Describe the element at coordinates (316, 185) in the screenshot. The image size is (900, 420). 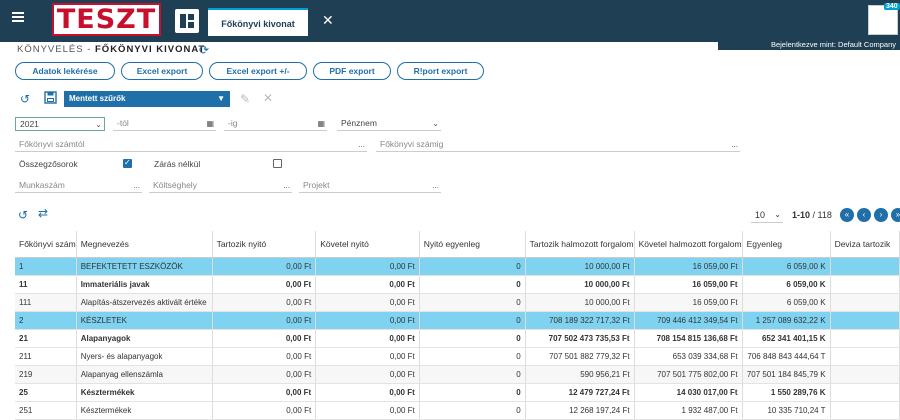
I see `project-placeholder: Projekt` at that location.